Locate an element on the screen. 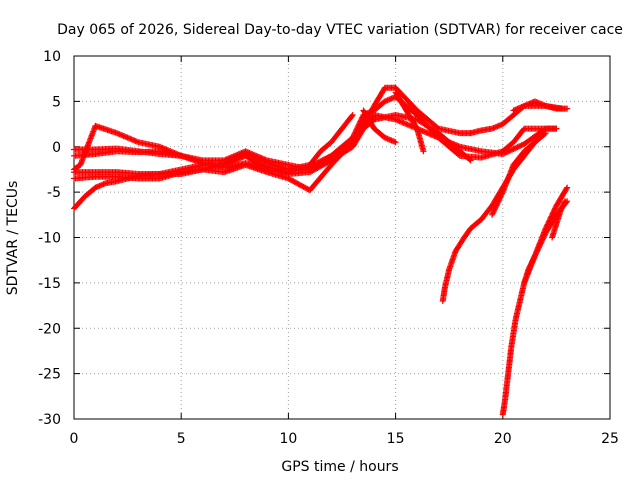 The width and height of the screenshot is (640, 480). y-tick-label: -10 is located at coordinates (49, 239).